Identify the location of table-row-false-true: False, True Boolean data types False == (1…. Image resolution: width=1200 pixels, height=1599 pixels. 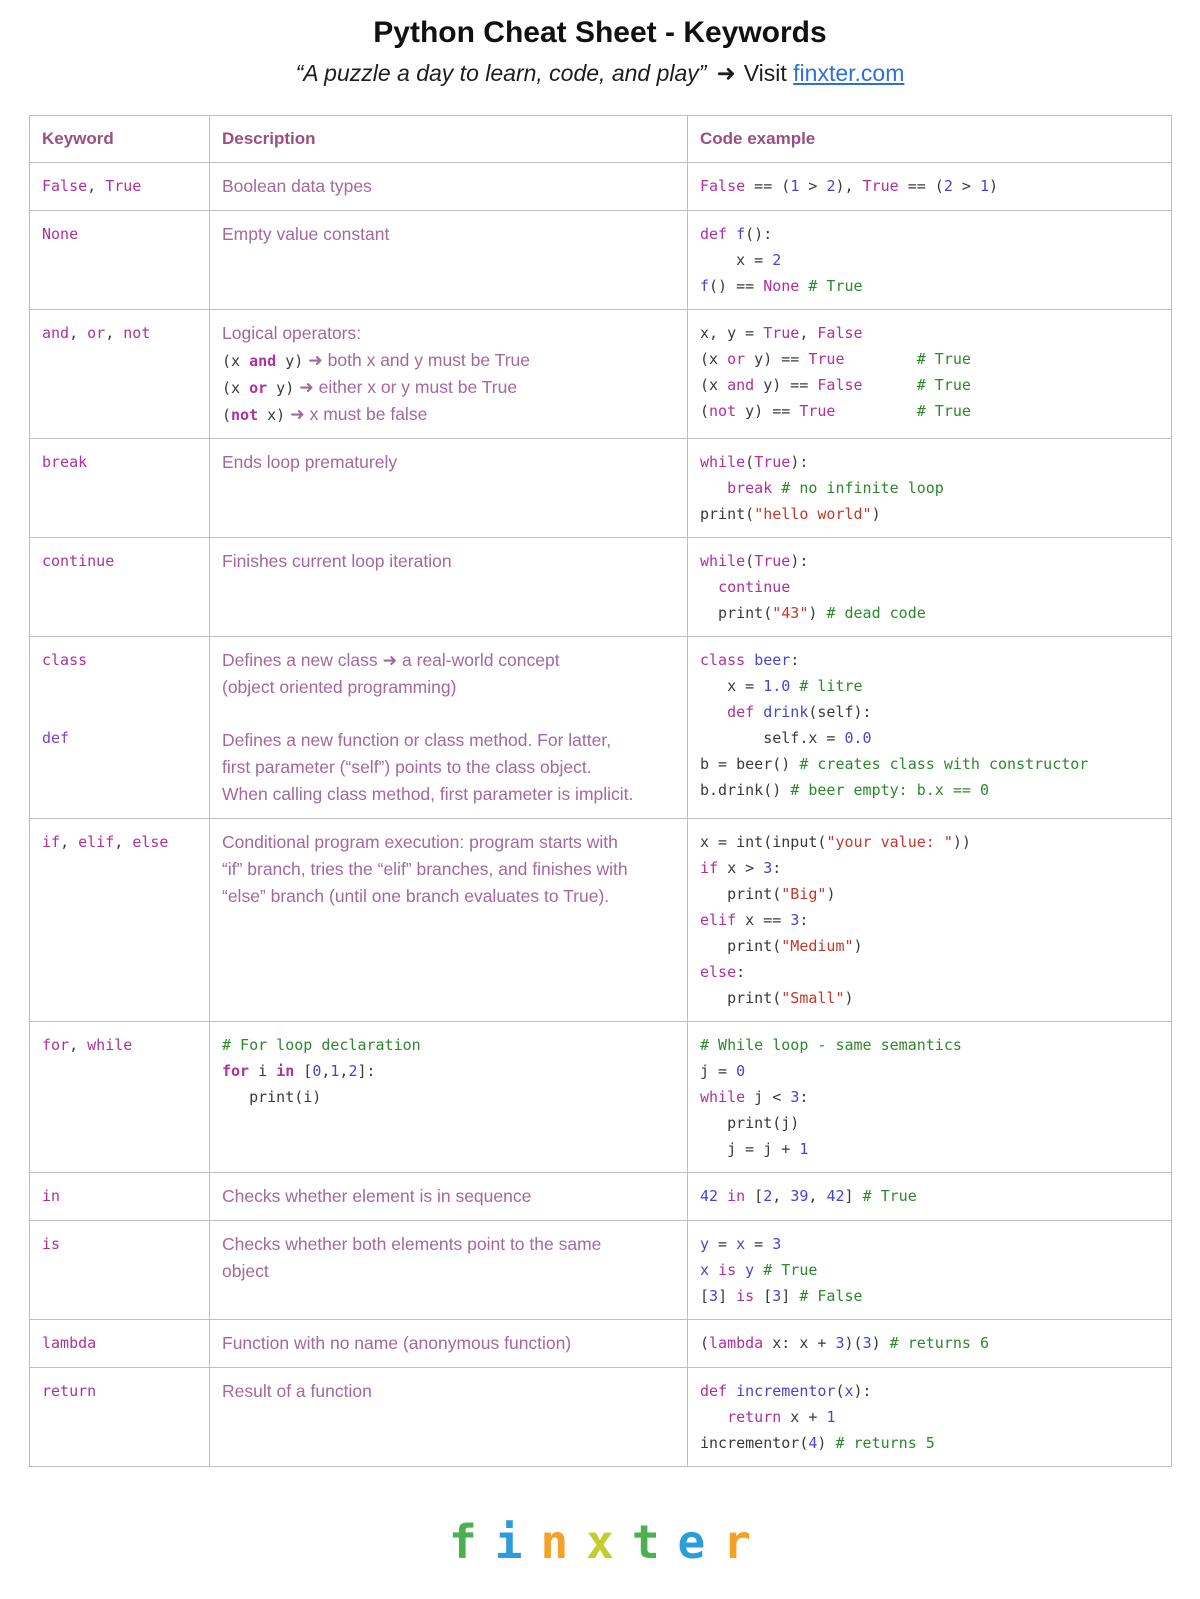
(600, 186).